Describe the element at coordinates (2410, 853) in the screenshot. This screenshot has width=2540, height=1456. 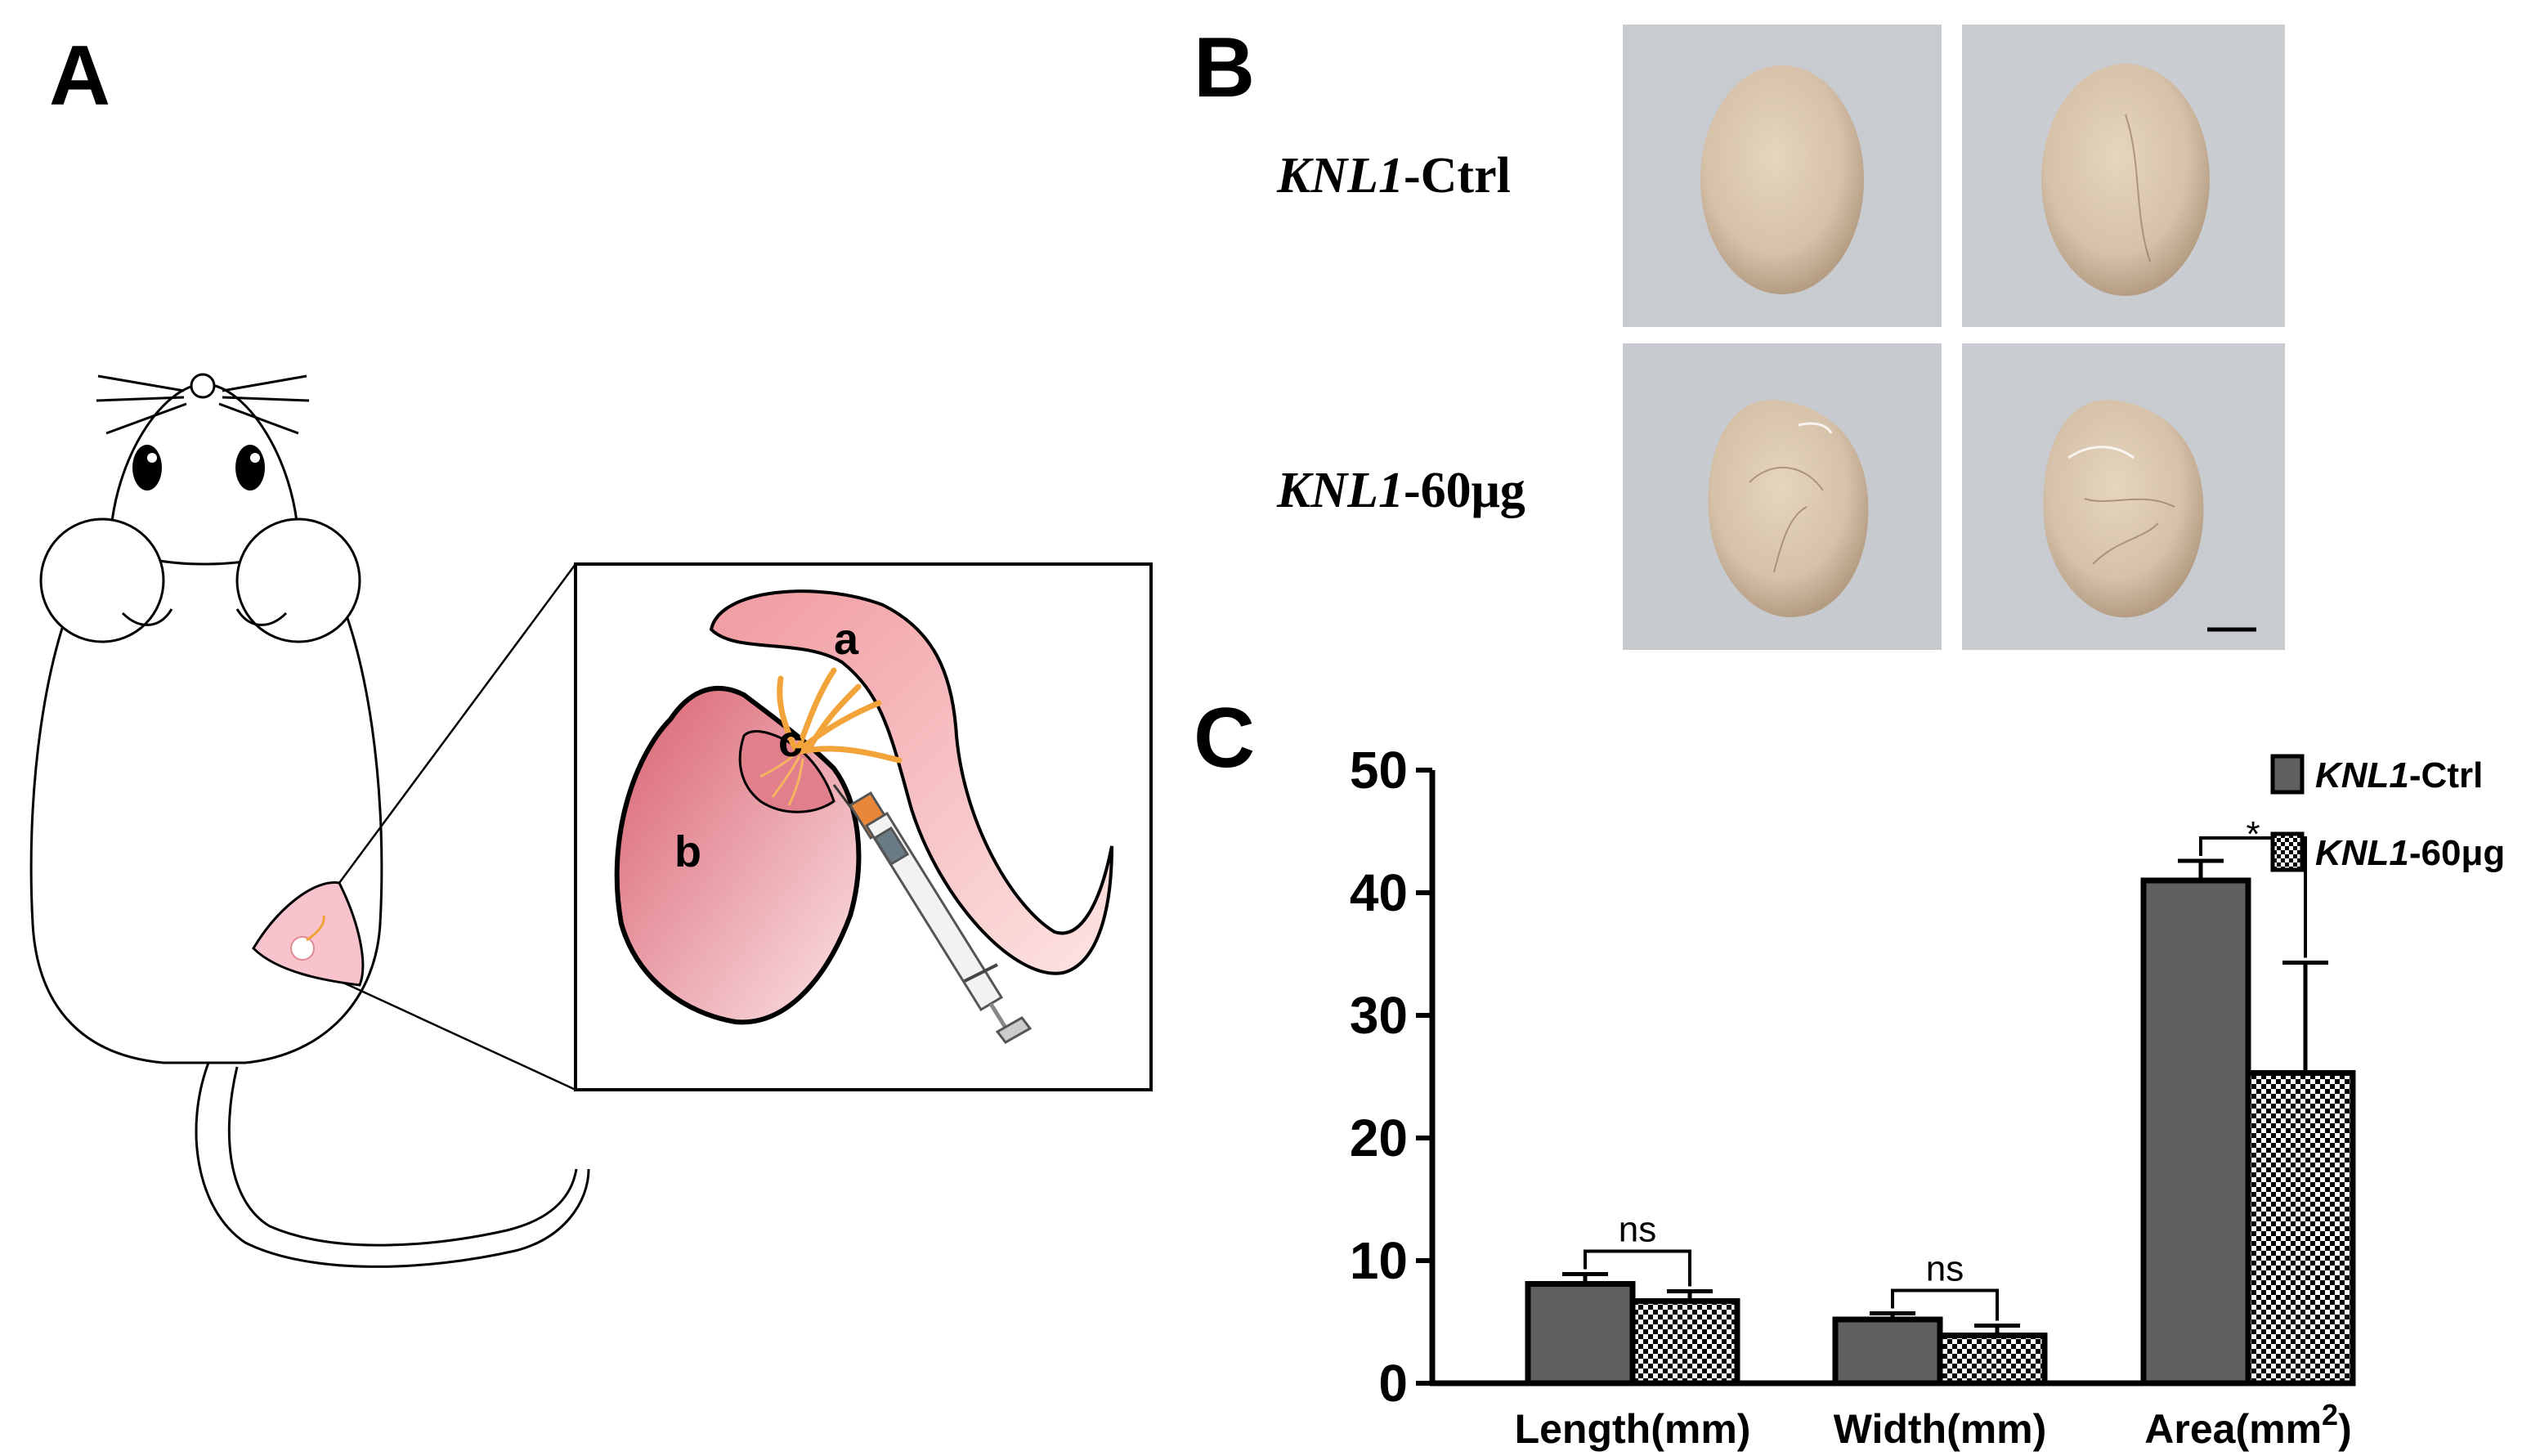
I see `legend-label-treat: KNL1-60μg` at that location.